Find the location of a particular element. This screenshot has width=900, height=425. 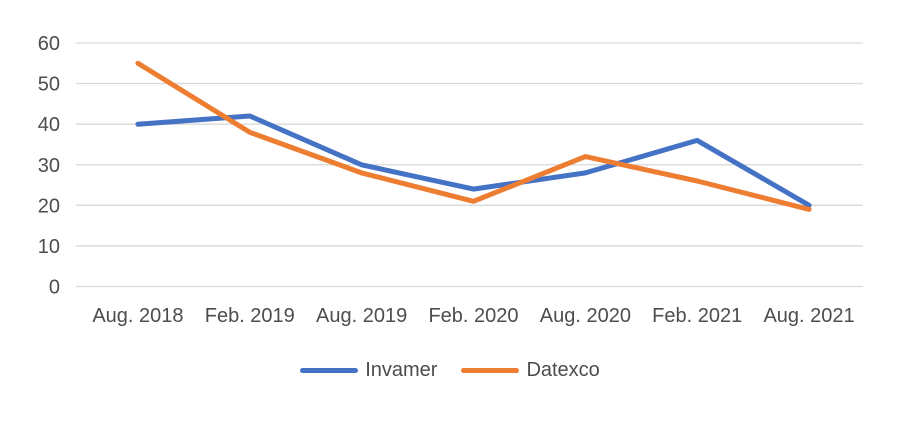

legend-item-datexco: Datexco is located at coordinates (530, 370).